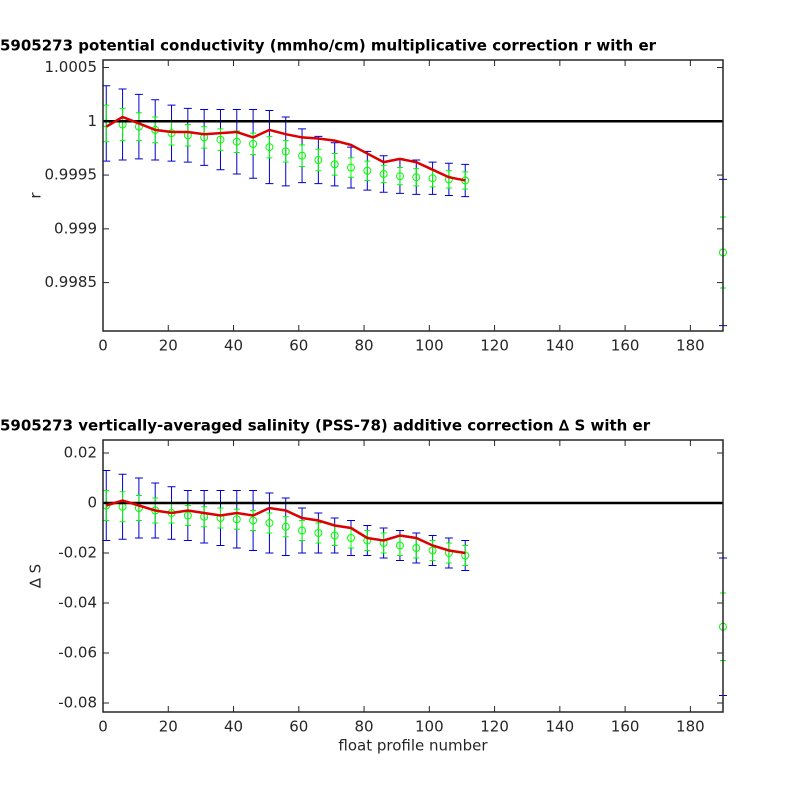 This screenshot has width=800, height=800. Describe the element at coordinates (77, 653) in the screenshot. I see `y-tick-label: -0.06` at that location.